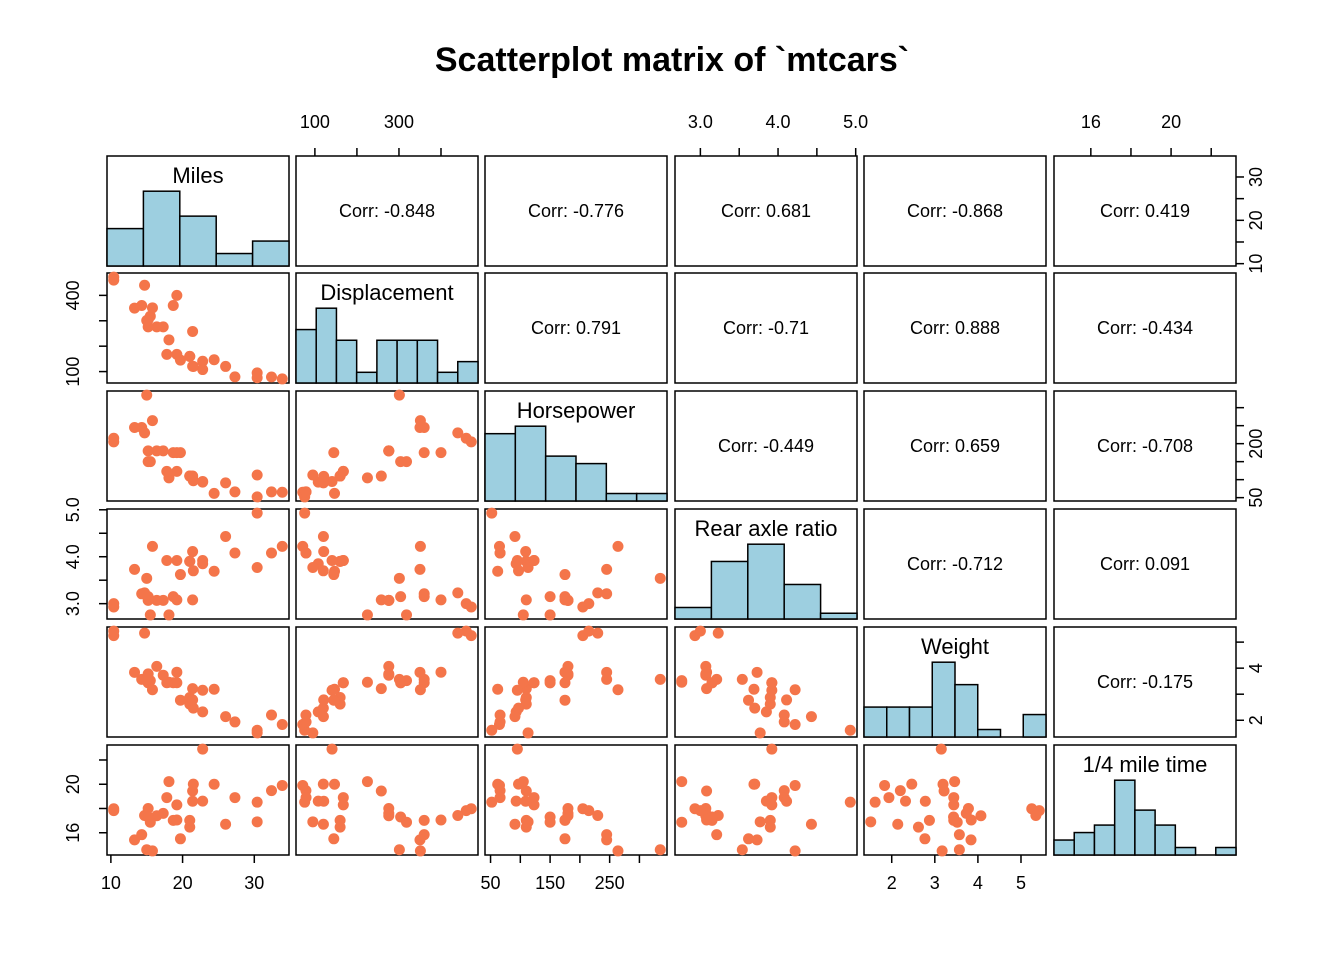  Describe the element at coordinates (955, 646) in the screenshot. I see `variable-label-wt: Weight` at that location.